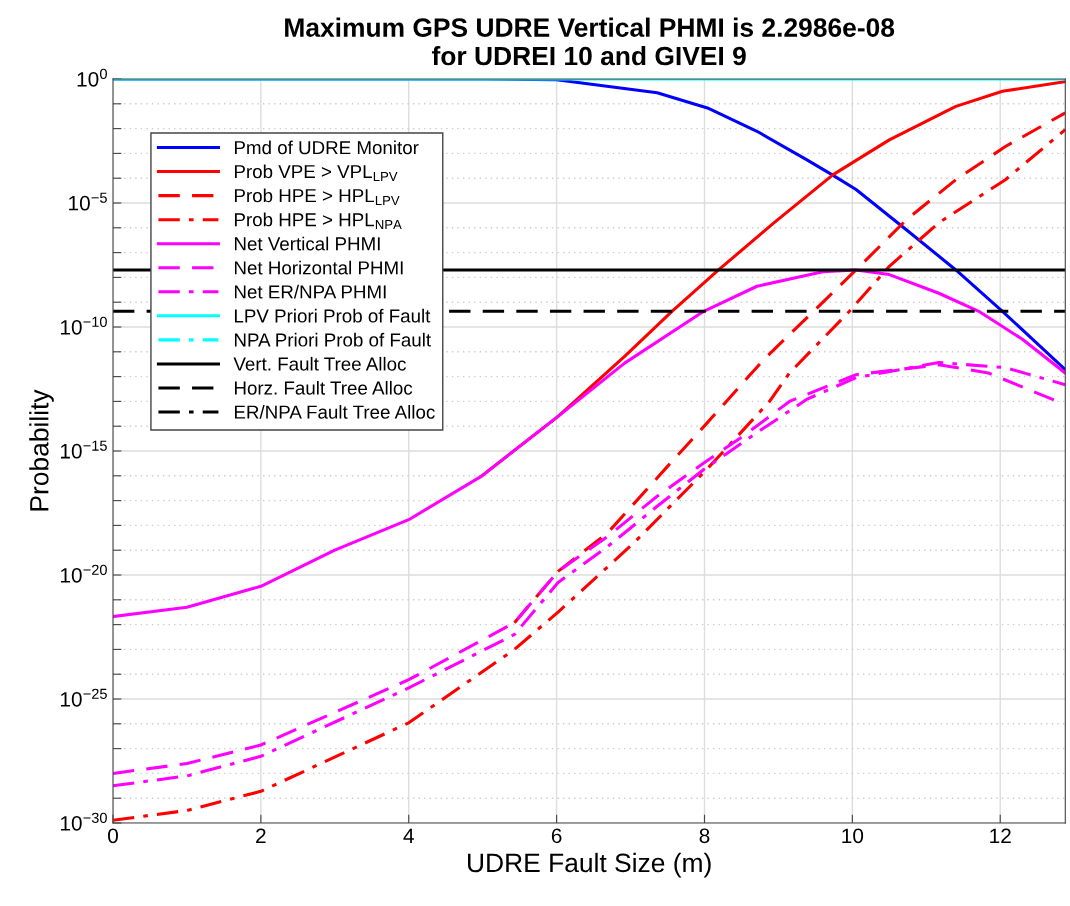  What do you see at coordinates (556, 836) in the screenshot?
I see `x-tick-label: 6` at bounding box center [556, 836].